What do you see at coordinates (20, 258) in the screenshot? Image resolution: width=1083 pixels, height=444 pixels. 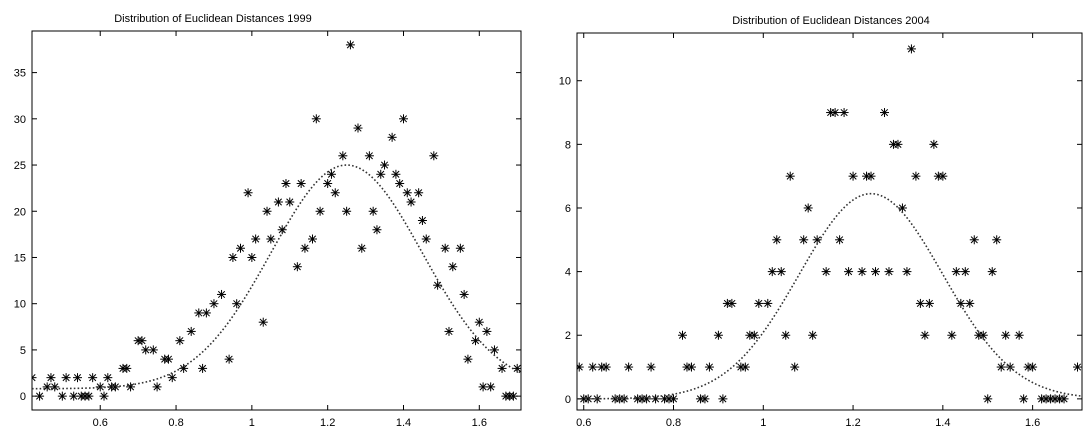 I see `y-tick-label: 15` at bounding box center [20, 258].